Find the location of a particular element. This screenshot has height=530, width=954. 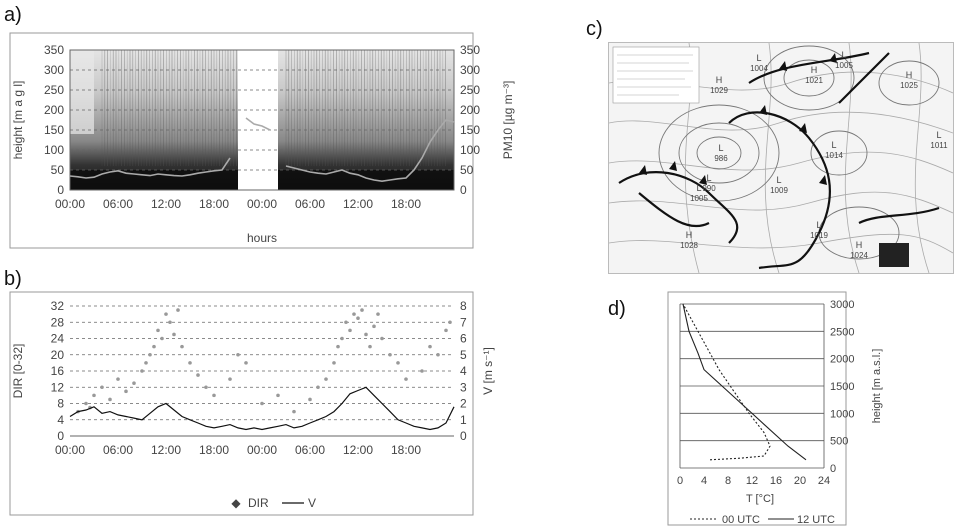

legend-dir-label: DIR is located at coordinates (258, 503).